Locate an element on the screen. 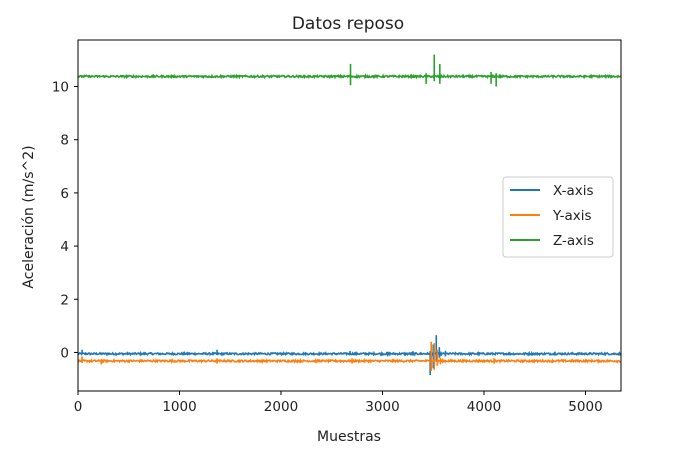  y-axis: 0 2 4 6 8 10 is located at coordinates (65, 220).